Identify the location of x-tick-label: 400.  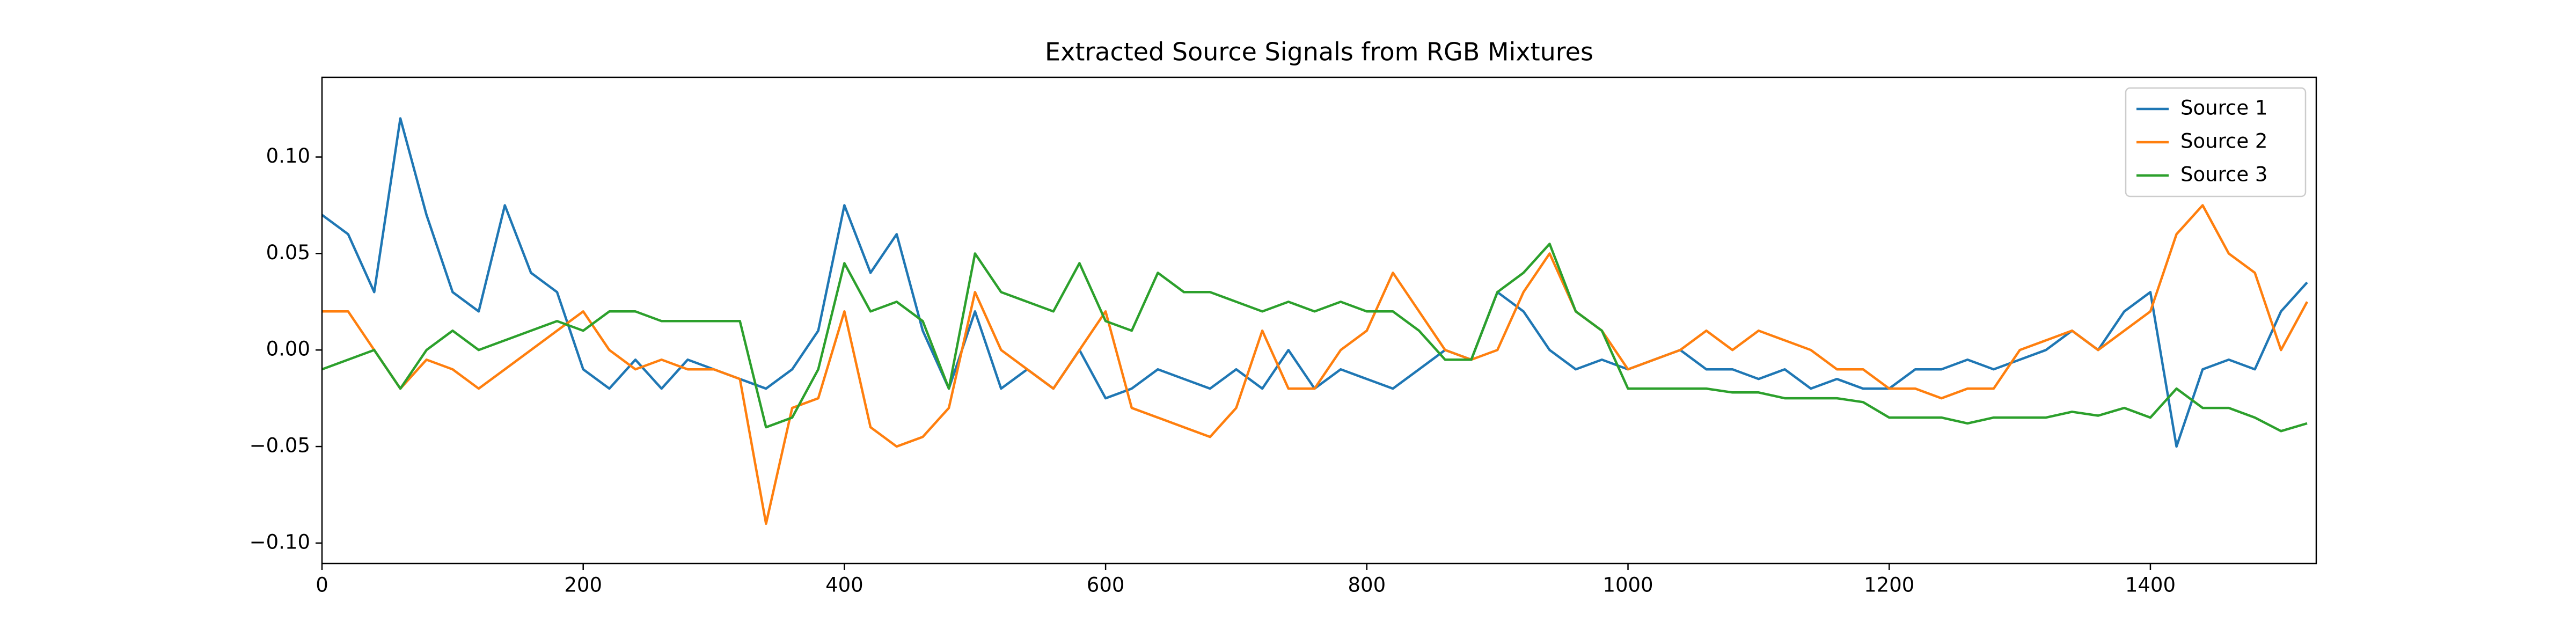
(844, 585).